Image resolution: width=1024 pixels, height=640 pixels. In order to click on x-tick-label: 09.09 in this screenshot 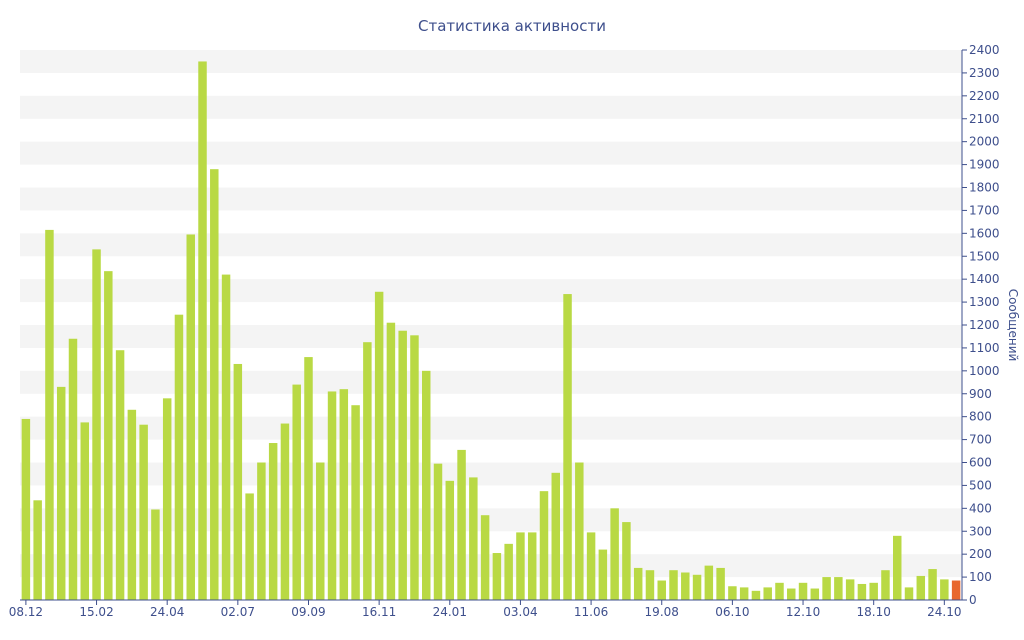, I will do `click(308, 612)`.